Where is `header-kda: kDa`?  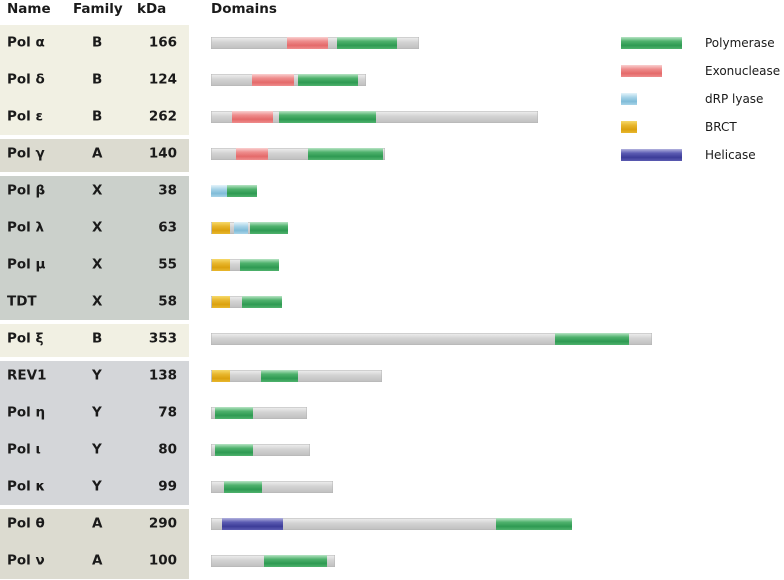
header-kda: kDa is located at coordinates (152, 9).